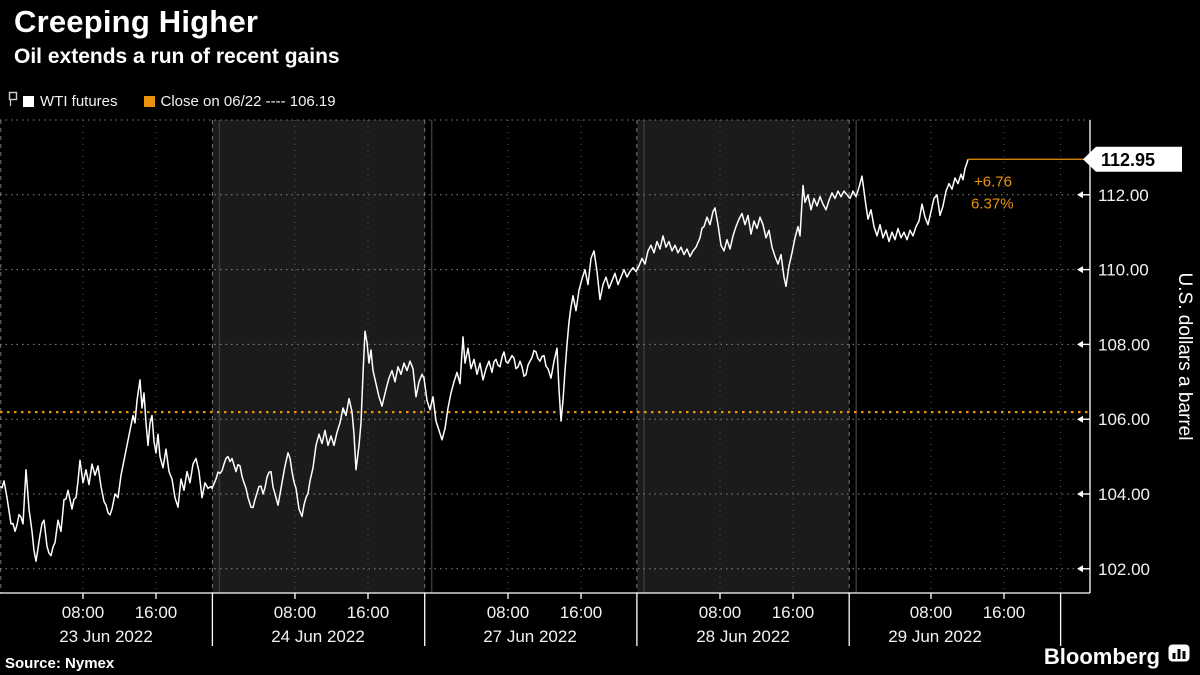 The image size is (1200, 675). I want to click on legend: WTI futures Close on 06/22 ---- 106.19, so click(185, 101).